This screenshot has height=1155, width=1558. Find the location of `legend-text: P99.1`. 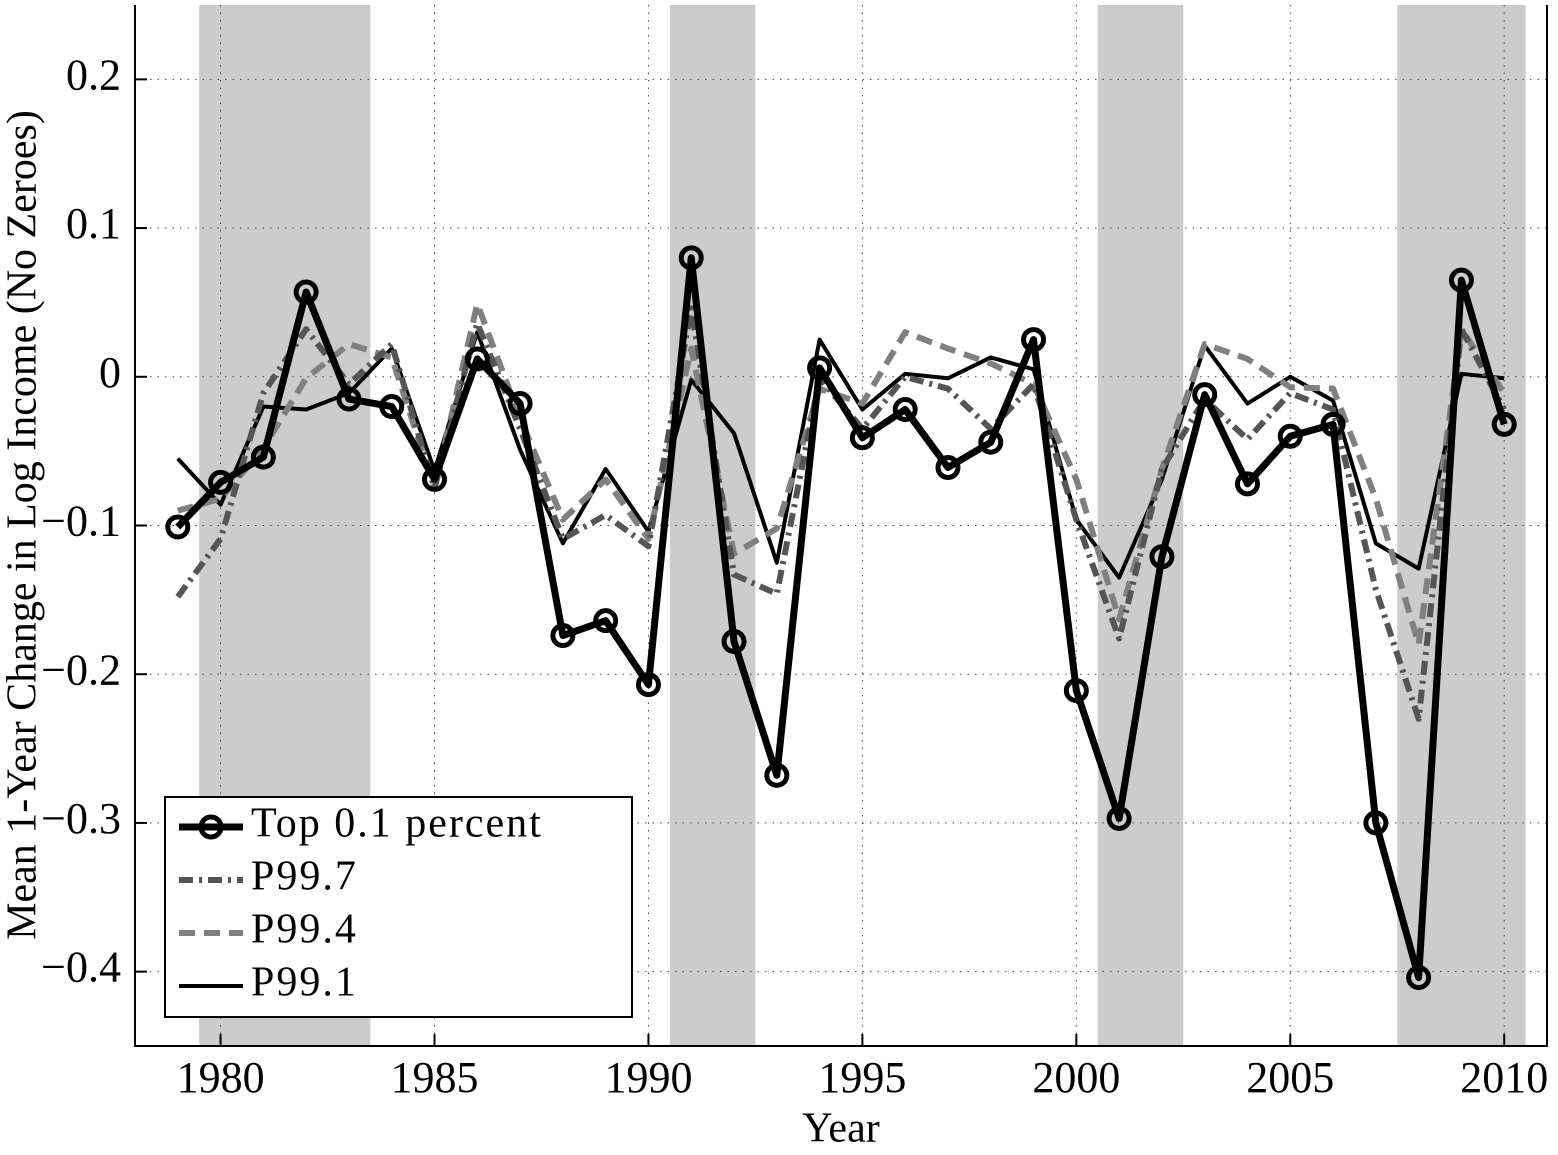

legend-text: P99.1 is located at coordinates (304, 983).